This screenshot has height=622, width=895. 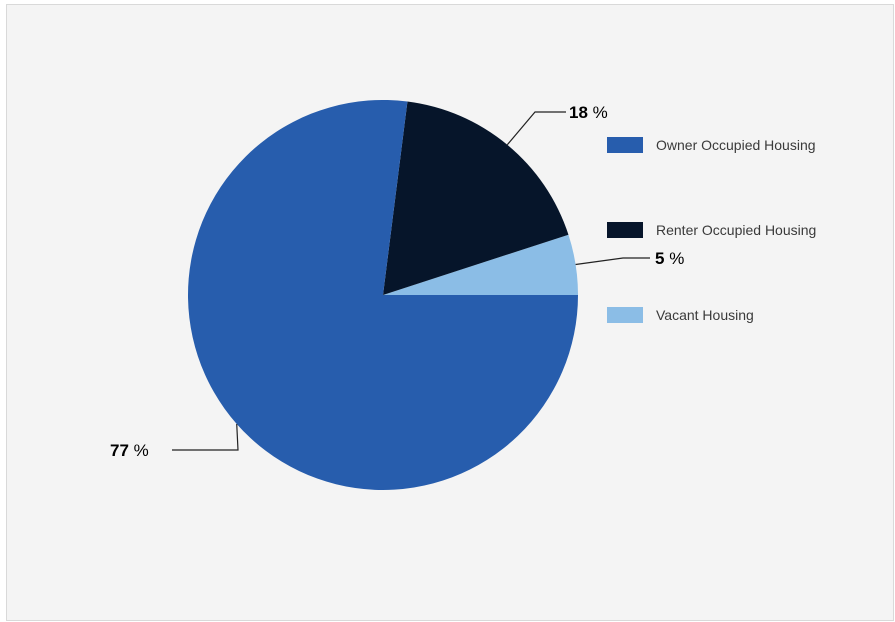 I want to click on legend-swatch-owner, so click(x=625, y=145).